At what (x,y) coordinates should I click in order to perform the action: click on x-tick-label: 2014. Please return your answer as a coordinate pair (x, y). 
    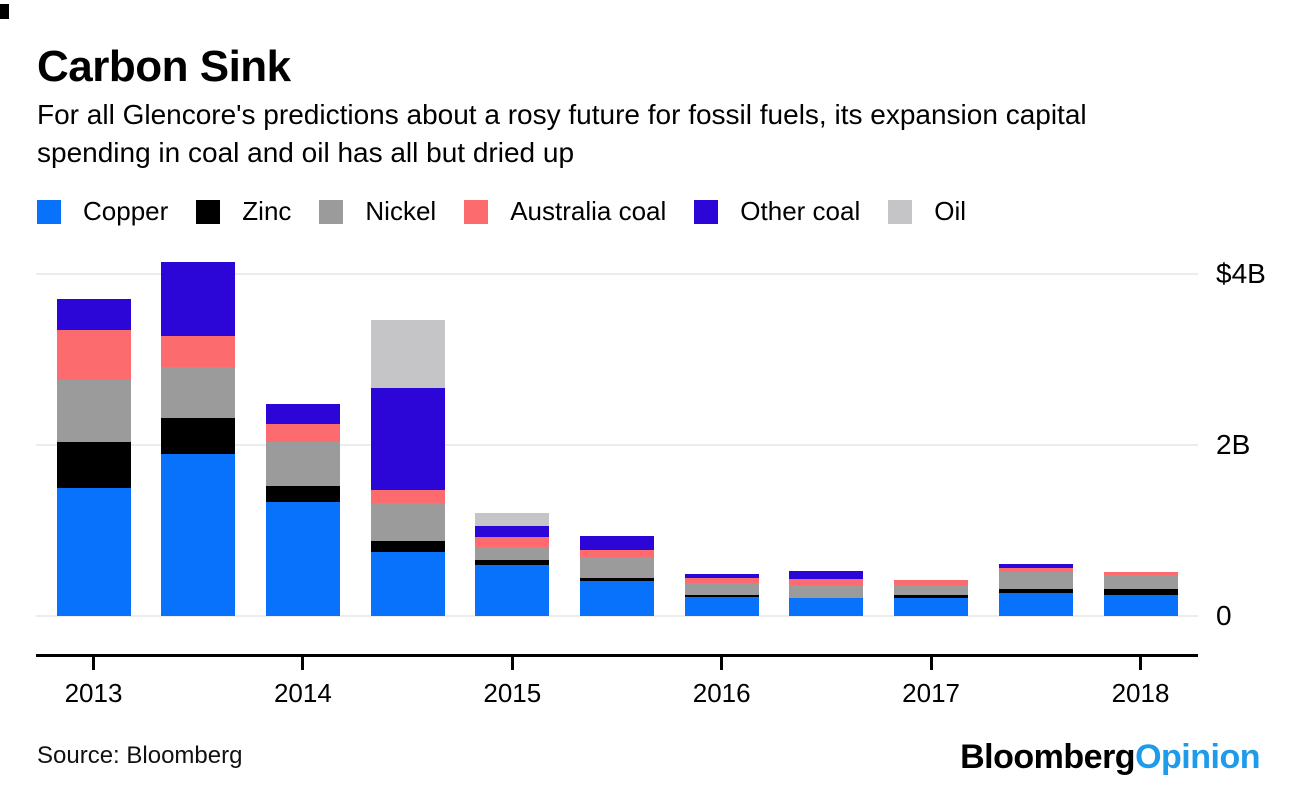
    Looking at the image, I should click on (302, 693).